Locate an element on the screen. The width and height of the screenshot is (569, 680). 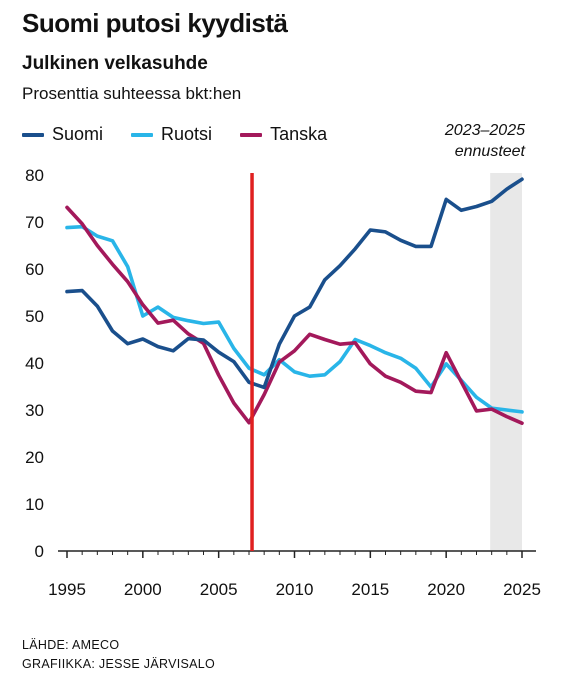
x-tick-label: 2015 is located at coordinates (370, 589).